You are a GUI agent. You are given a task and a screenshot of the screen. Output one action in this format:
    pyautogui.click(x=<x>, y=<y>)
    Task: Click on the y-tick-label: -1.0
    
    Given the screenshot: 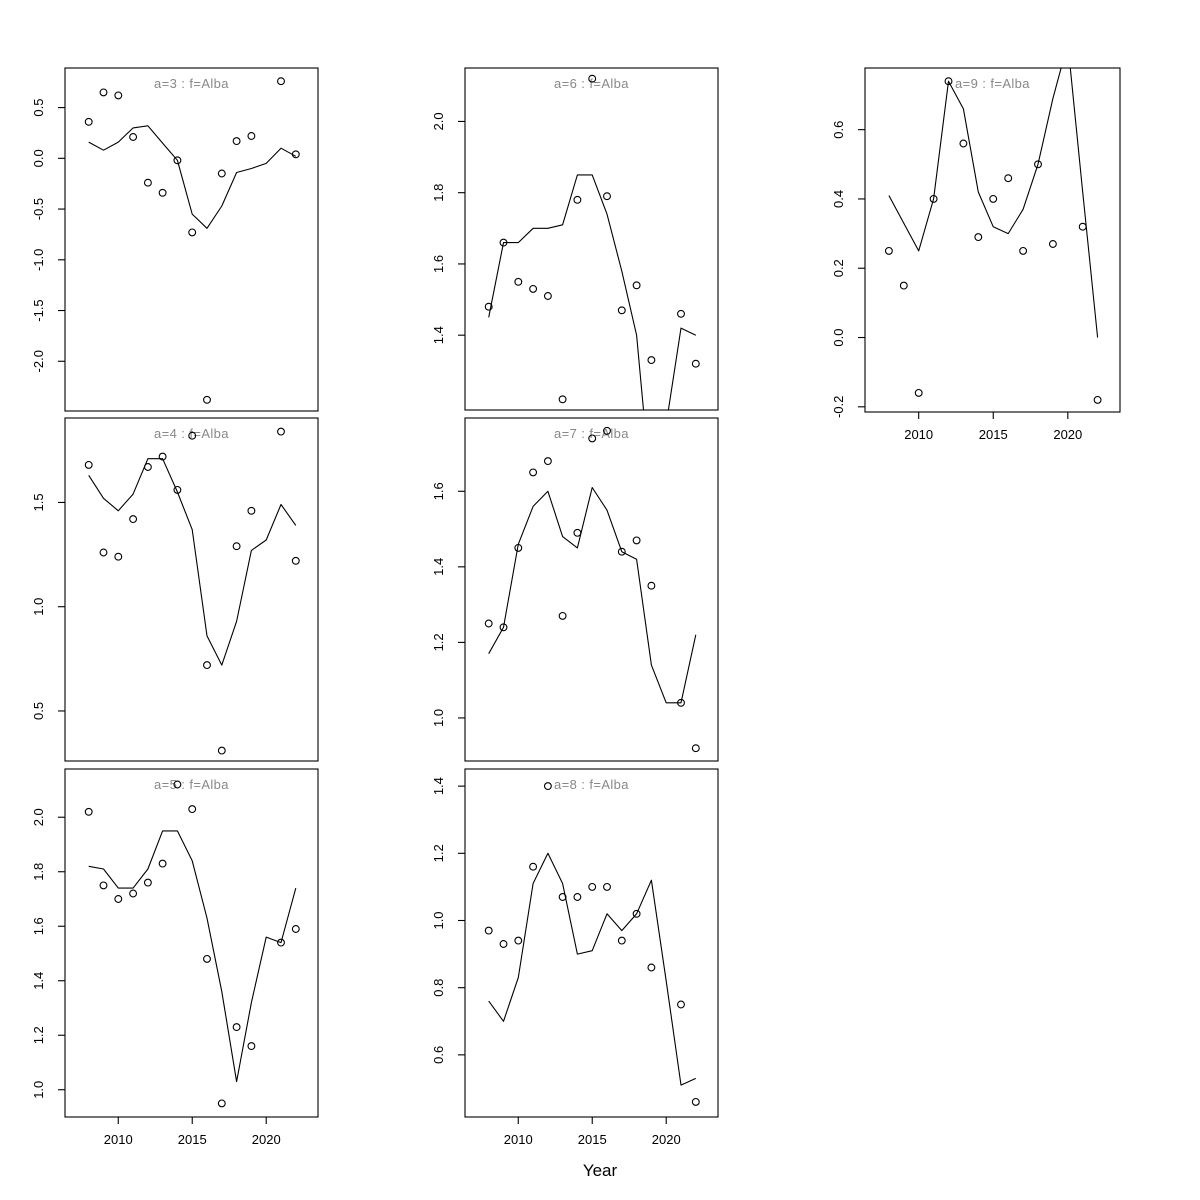 What is the action you would take?
    pyautogui.click(x=38, y=260)
    